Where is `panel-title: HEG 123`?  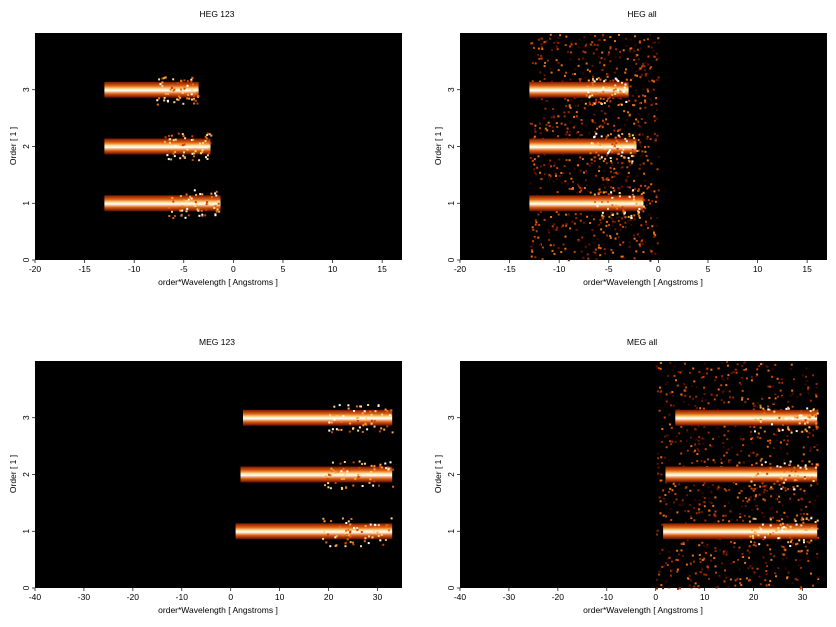
panel-title: HEG 123 is located at coordinates (217, 14).